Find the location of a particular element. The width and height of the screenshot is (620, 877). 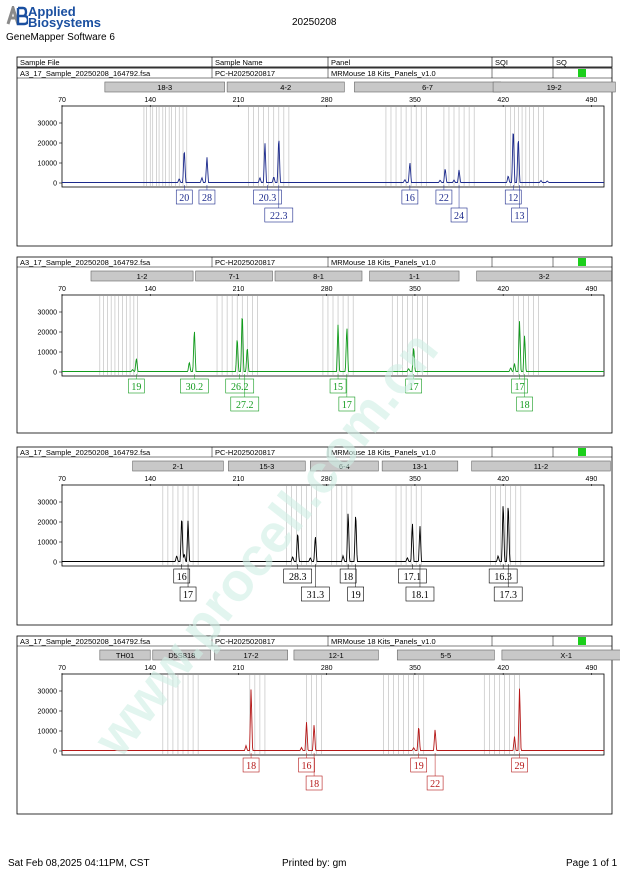

marker-name: 17-2 is located at coordinates (251, 655).